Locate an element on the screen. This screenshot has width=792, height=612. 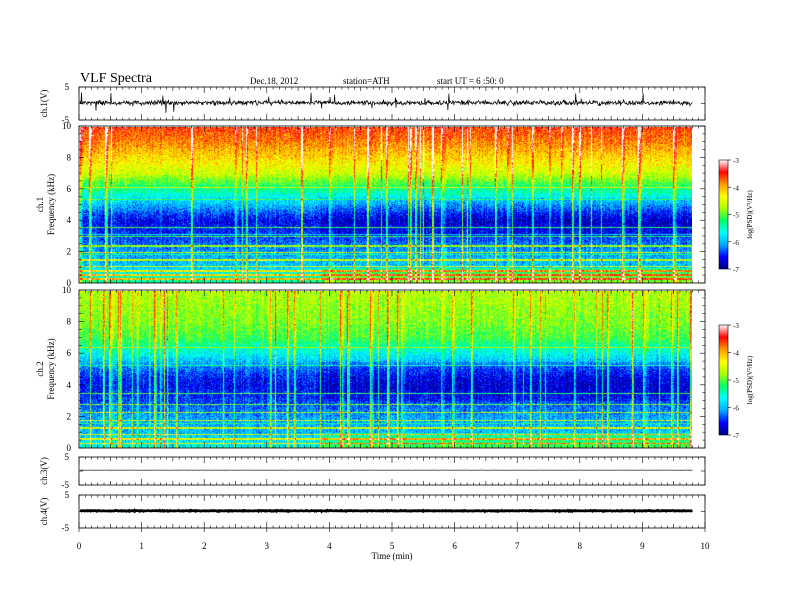
x-tick-label: 2 is located at coordinates (204, 546).